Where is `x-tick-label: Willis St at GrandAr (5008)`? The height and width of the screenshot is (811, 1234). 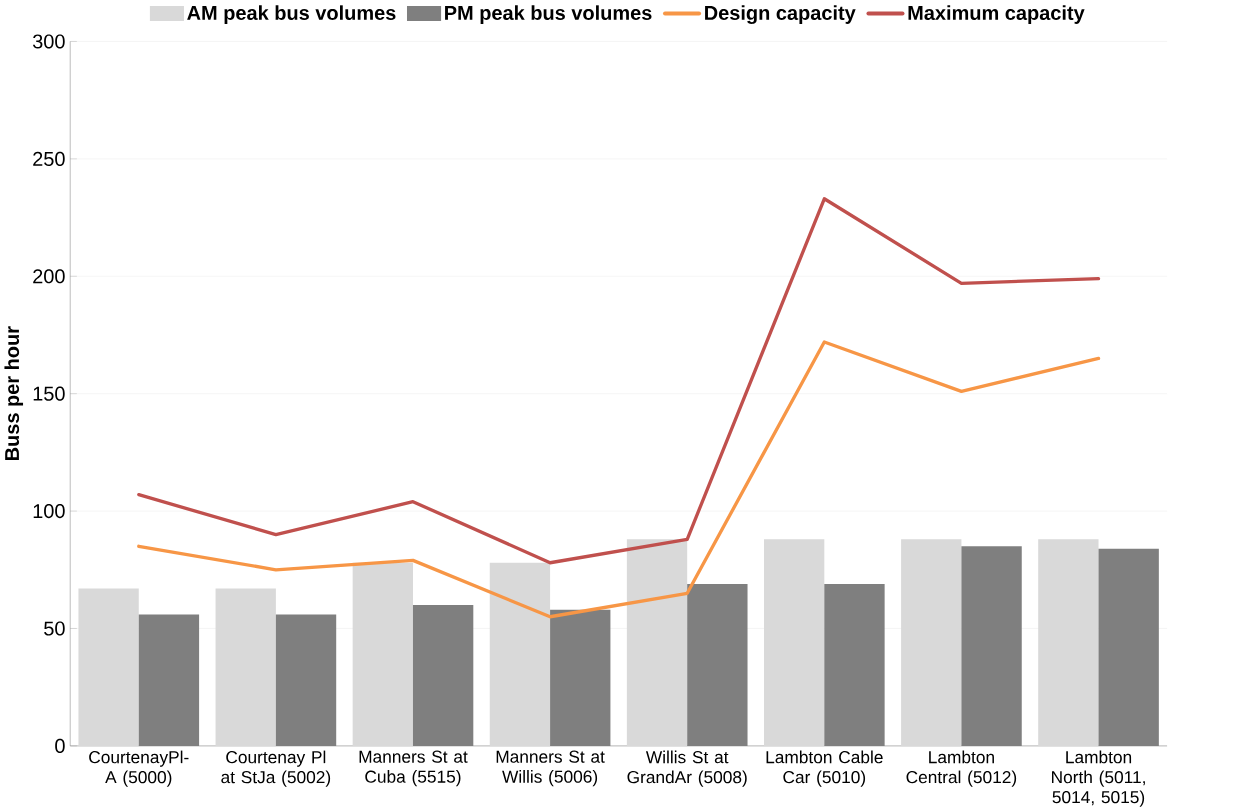 x-tick-label: Willis St at GrandAr (5008) is located at coordinates (687, 768).